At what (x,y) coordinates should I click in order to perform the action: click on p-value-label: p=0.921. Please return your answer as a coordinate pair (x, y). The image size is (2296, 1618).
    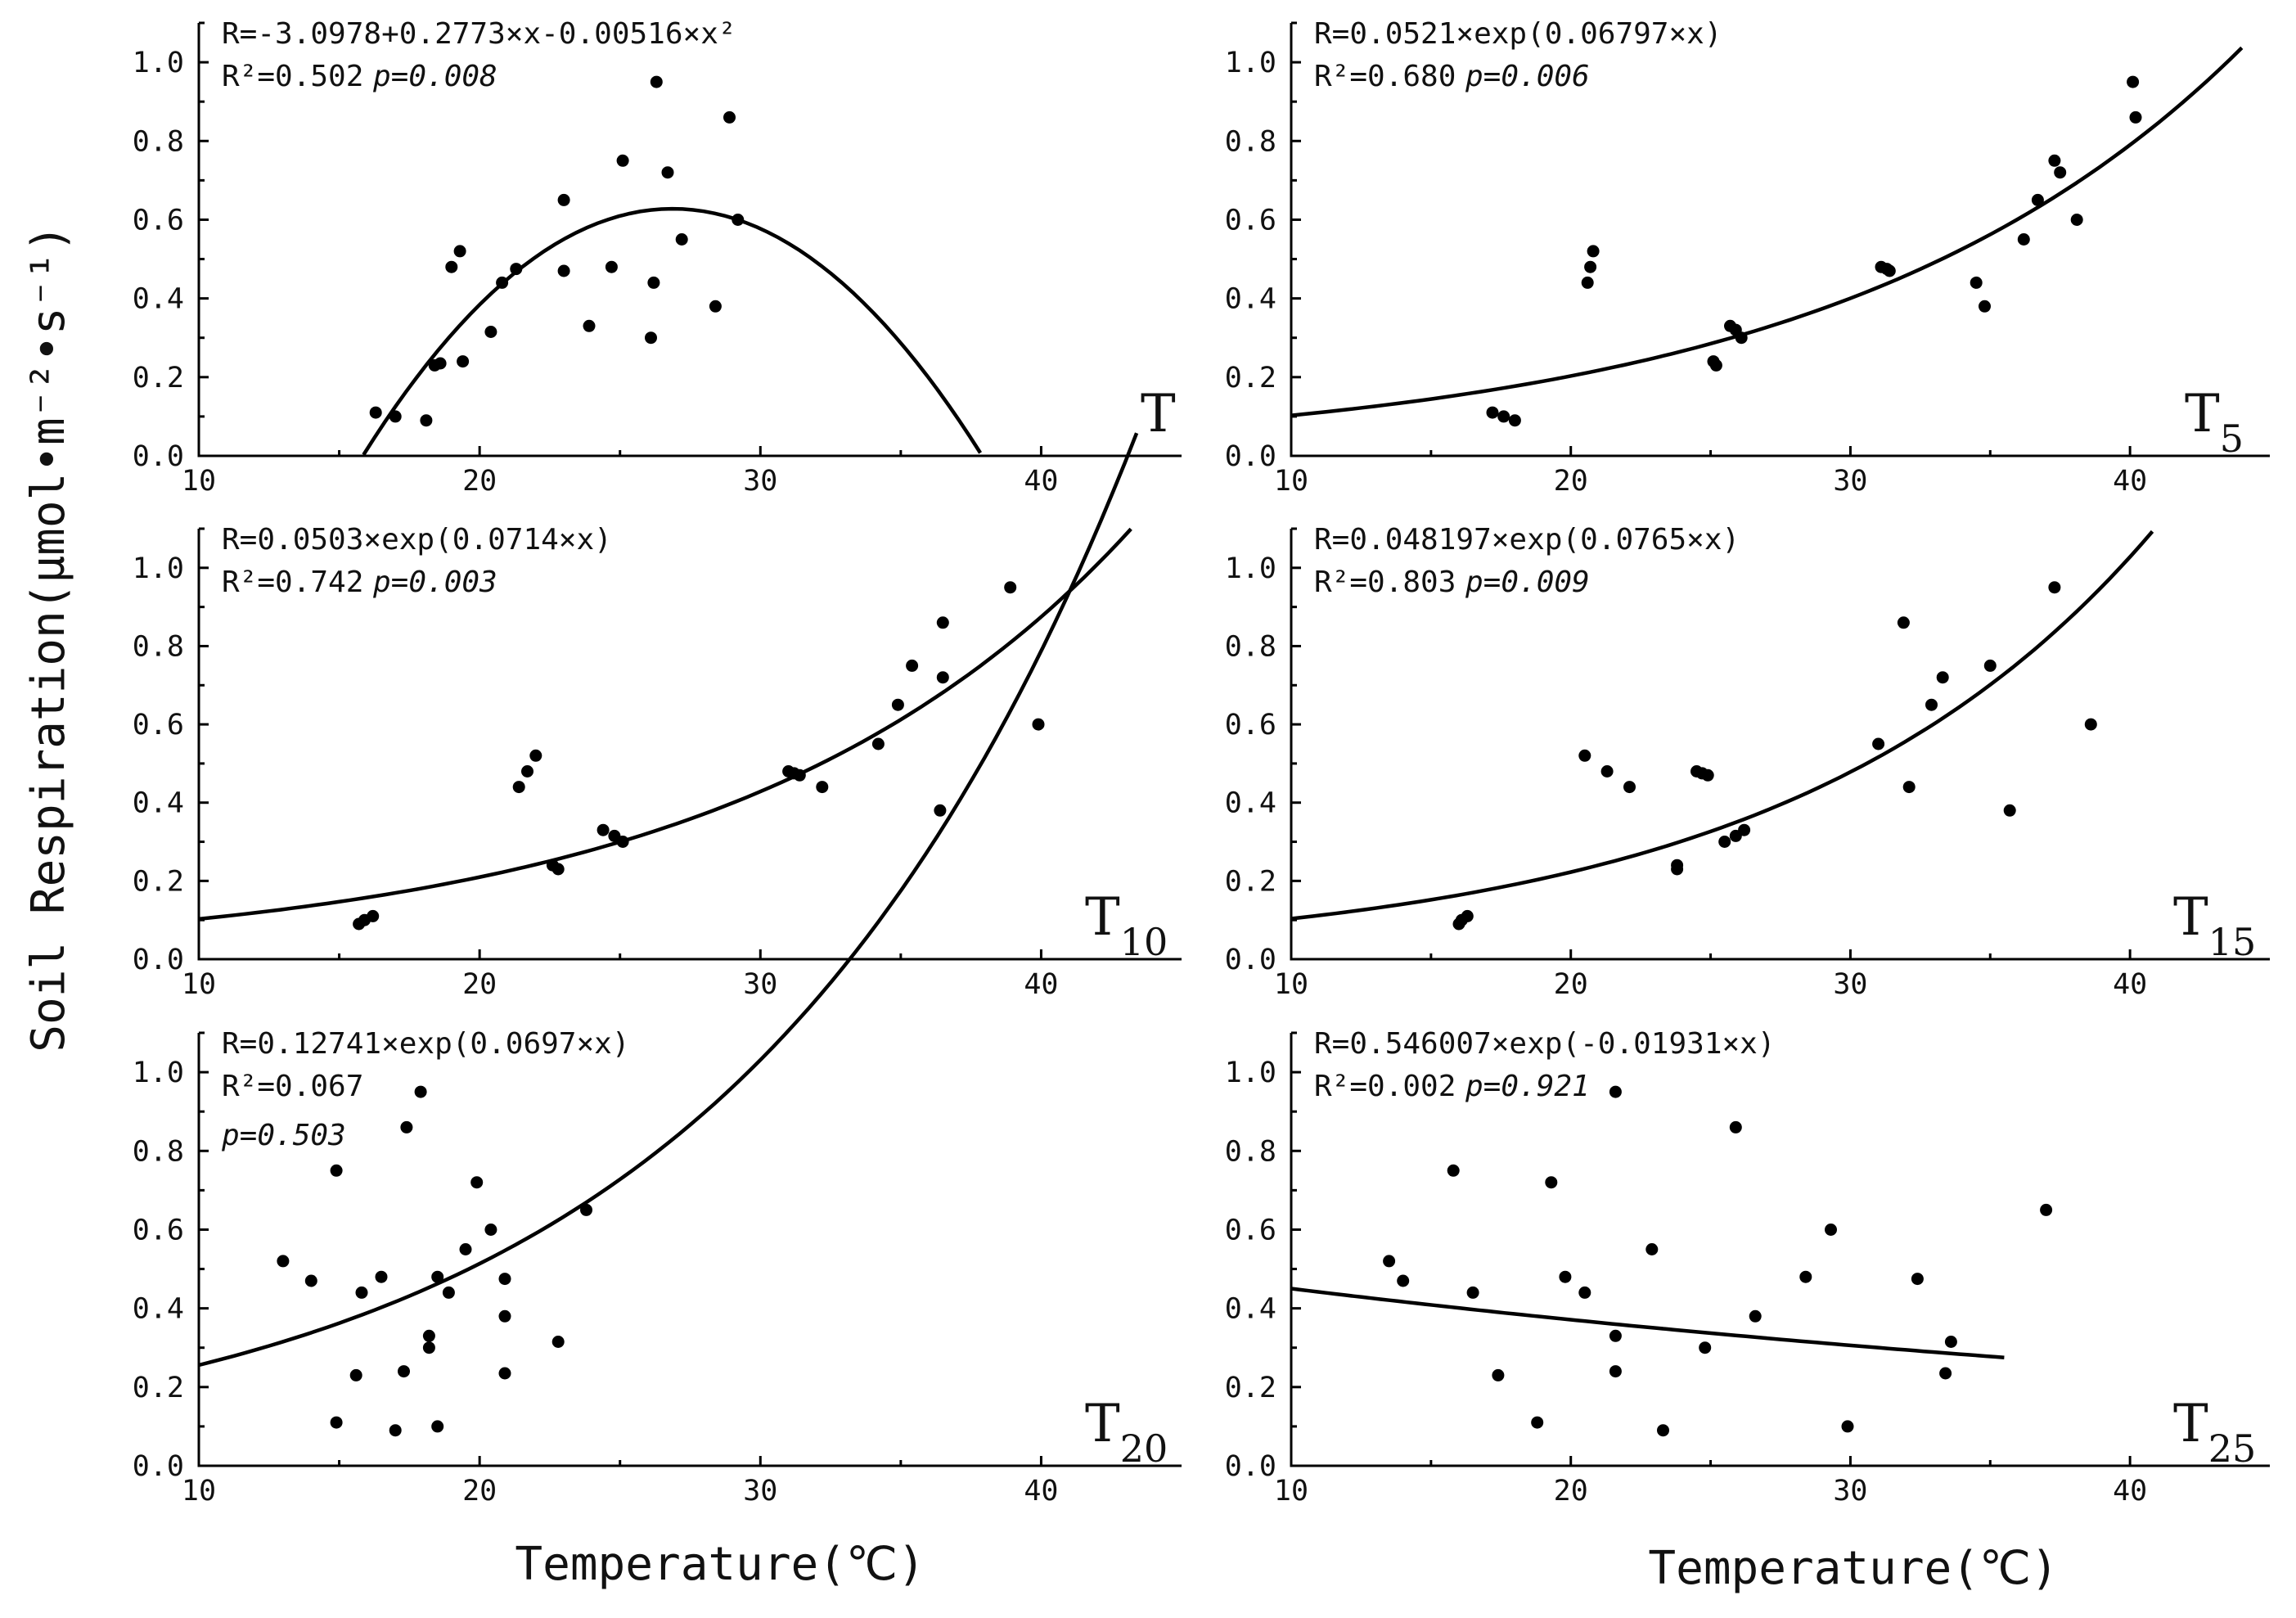
    Looking at the image, I should click on (1527, 1086).